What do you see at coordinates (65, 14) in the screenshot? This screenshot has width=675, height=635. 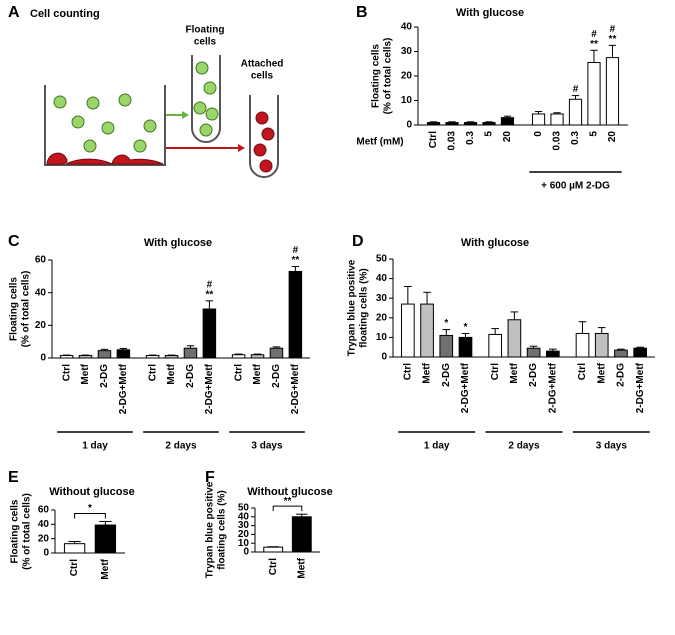 I see `diagram-title: Cell counting` at bounding box center [65, 14].